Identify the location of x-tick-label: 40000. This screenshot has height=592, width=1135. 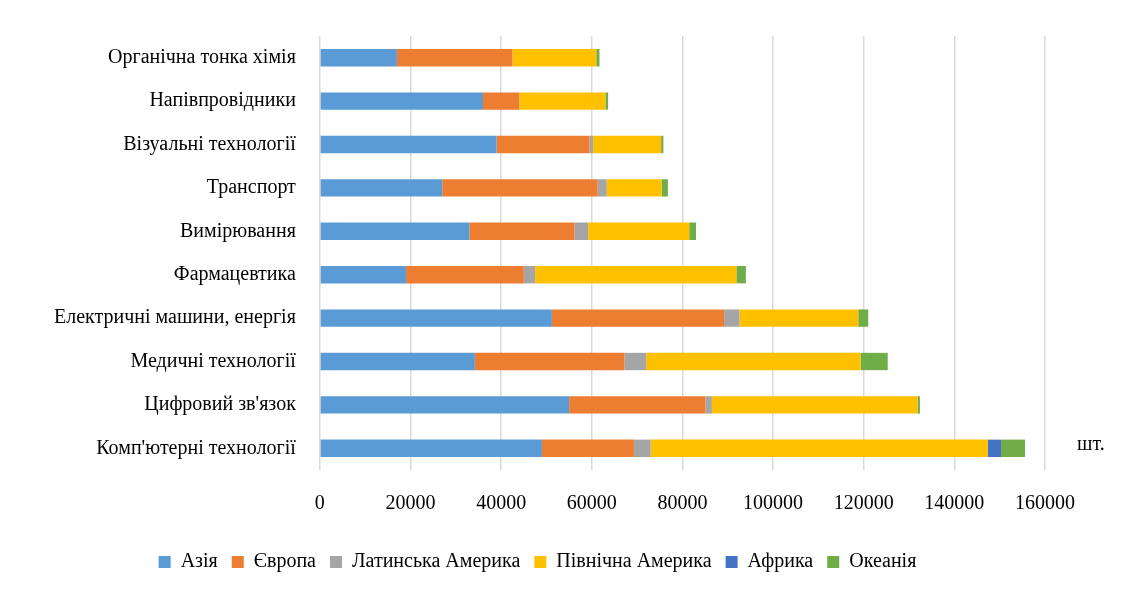
(501, 502).